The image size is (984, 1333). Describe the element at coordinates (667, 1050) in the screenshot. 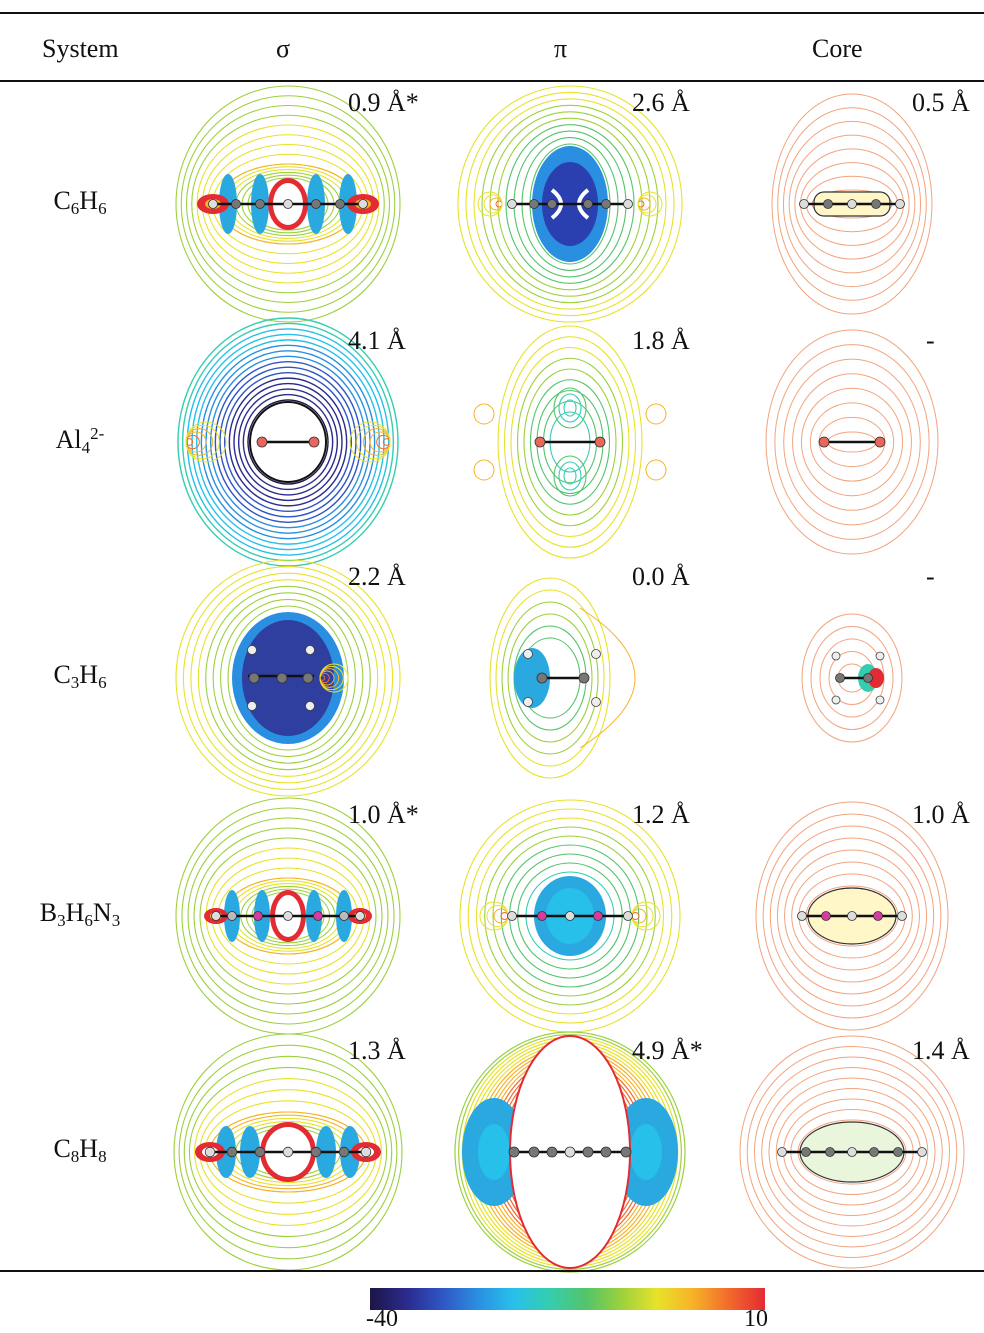

I see `distance-label-pi: 4.9 Å*` at that location.